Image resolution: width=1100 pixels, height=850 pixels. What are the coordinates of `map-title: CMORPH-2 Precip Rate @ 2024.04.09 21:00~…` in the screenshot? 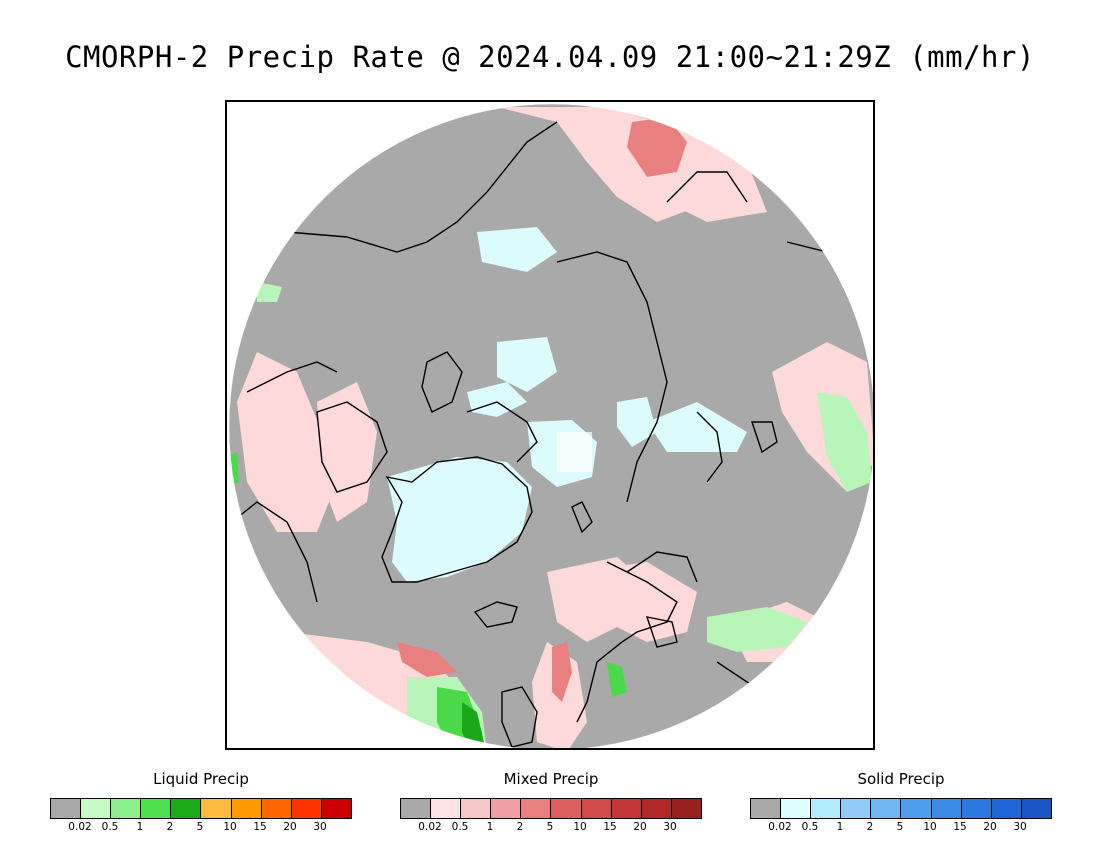 It's located at (550, 57).